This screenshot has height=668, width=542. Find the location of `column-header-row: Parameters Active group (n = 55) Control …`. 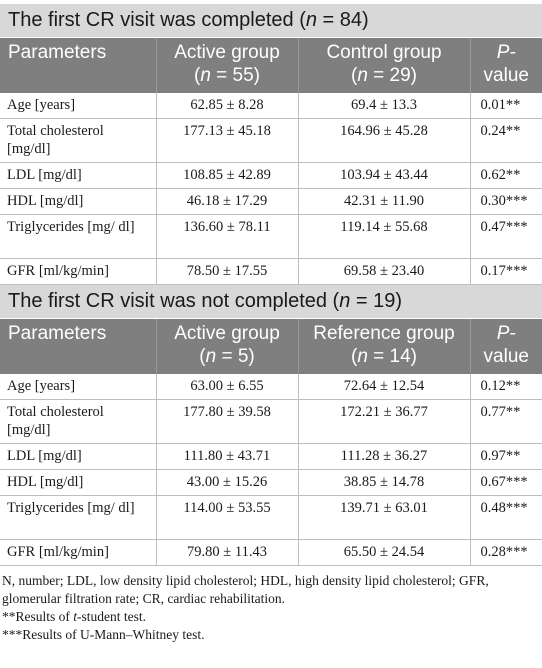

column-header-row: Parameters Active group (n = 55) Control … is located at coordinates (271, 65).